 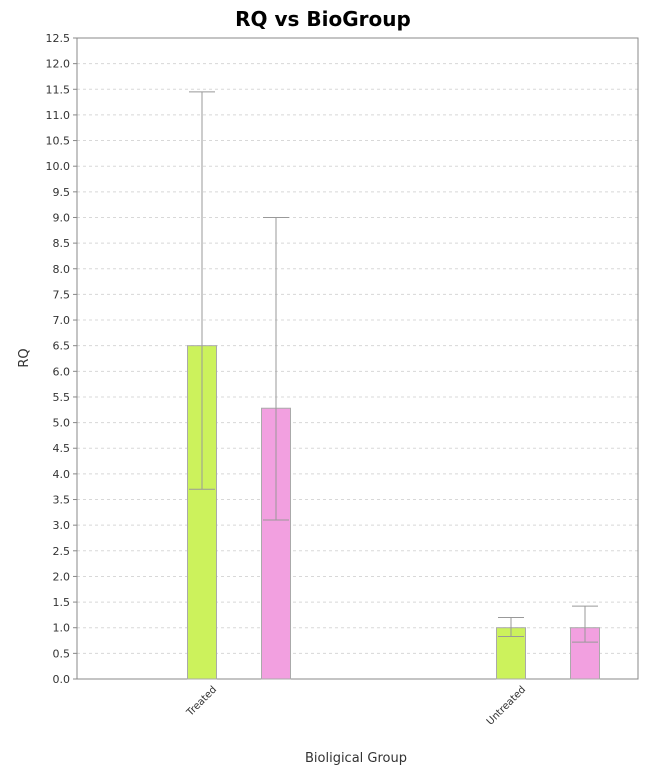 I want to click on y-tick-label: 2.5, so click(x=62, y=551).